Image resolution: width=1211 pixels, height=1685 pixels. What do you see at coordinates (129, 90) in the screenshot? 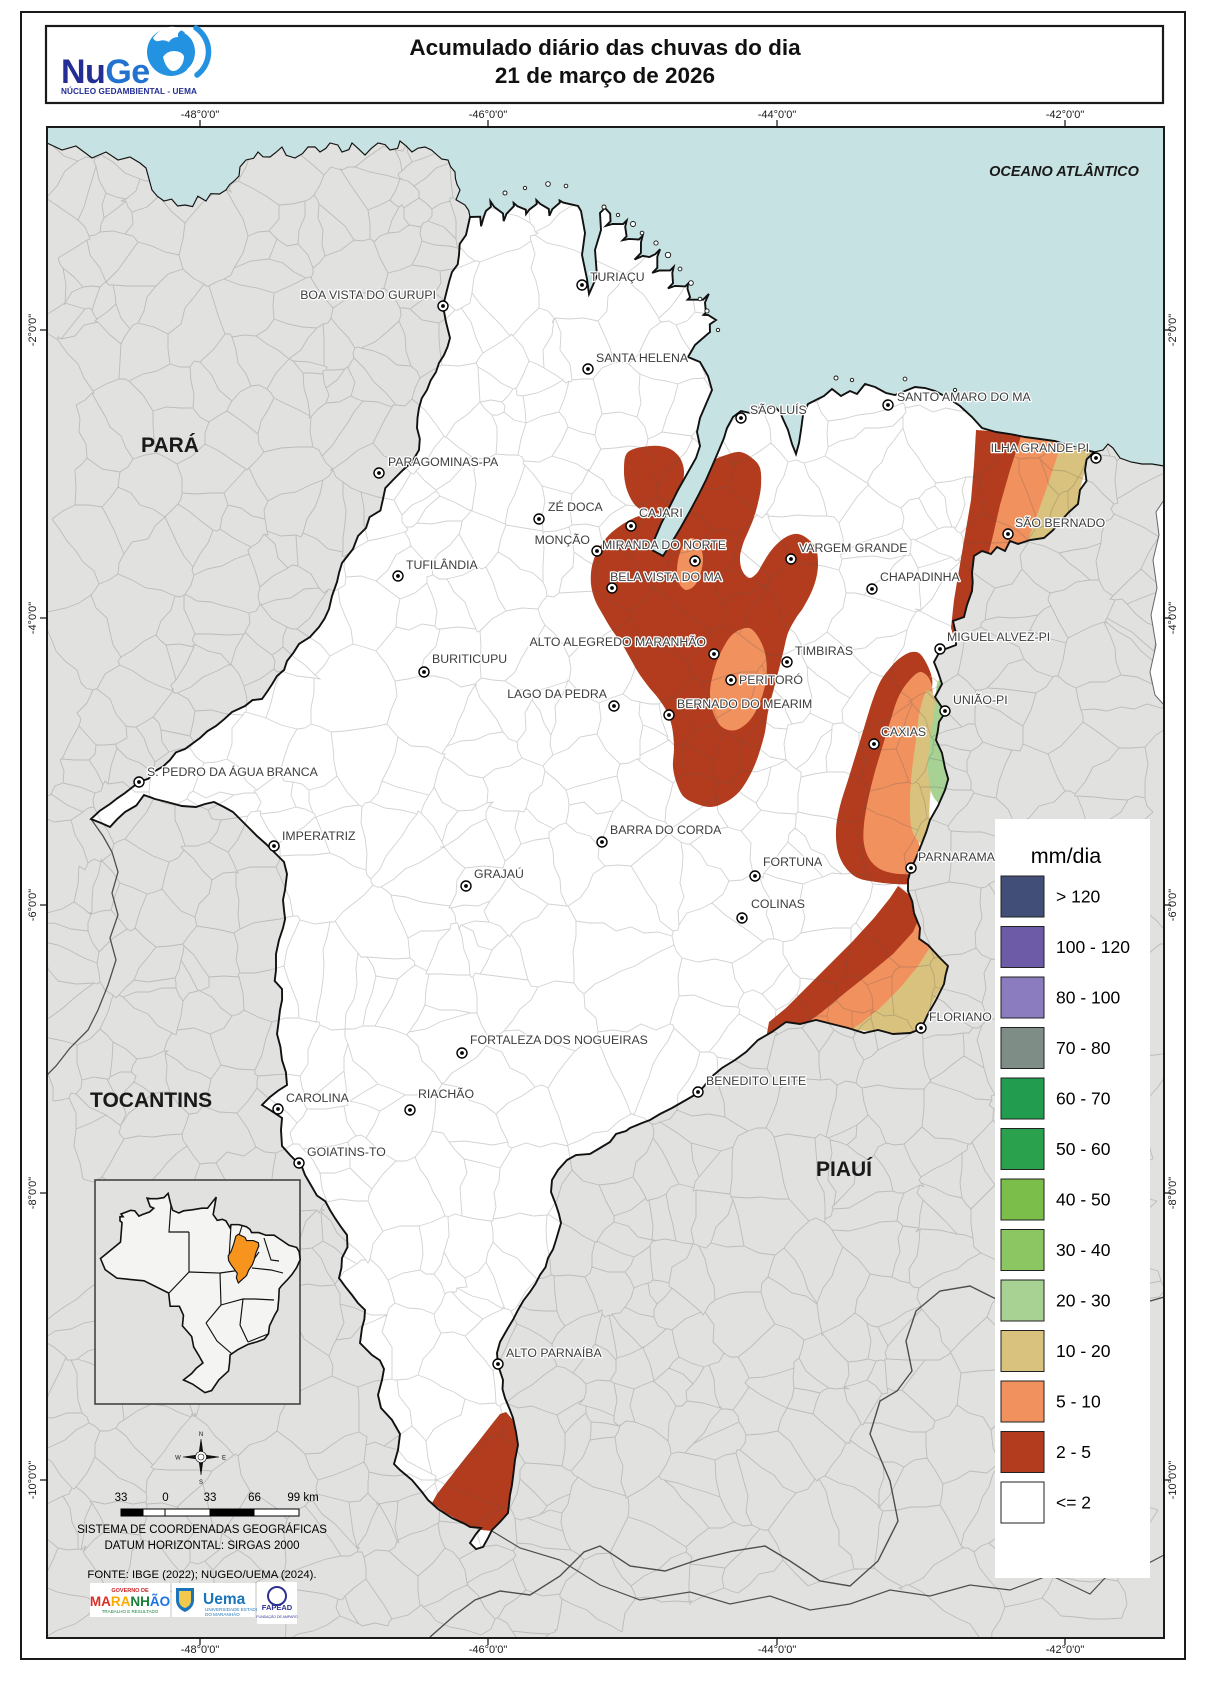
I see `svg-text: NÚCLEO GEDAMBIENTAL - UEMA` at bounding box center [129, 90].